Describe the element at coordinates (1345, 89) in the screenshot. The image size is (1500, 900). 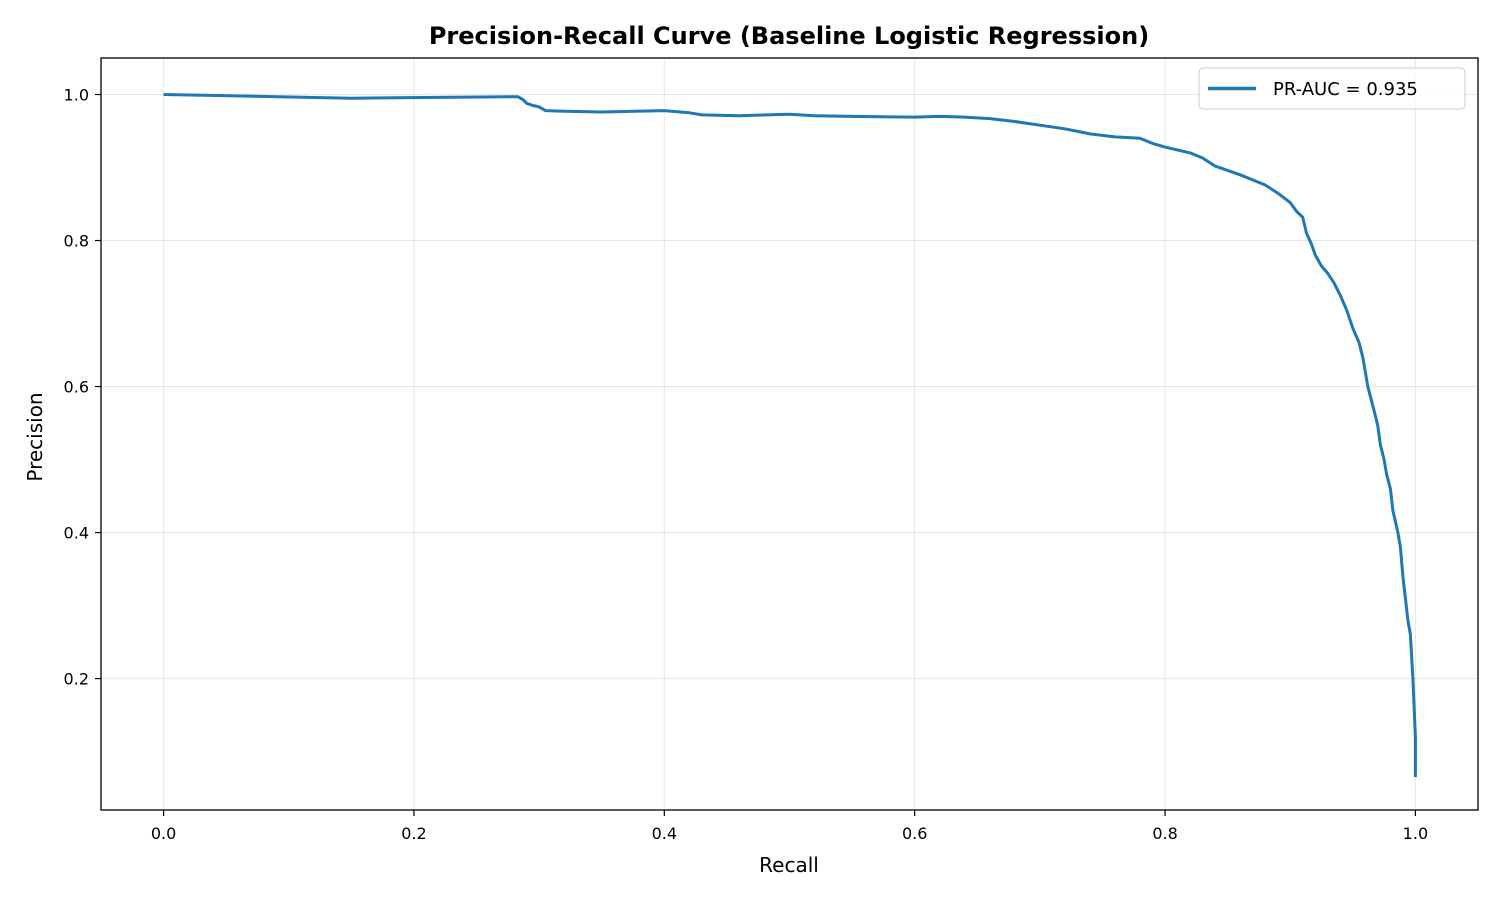
I see `legend-label: PR-AUC = 0.935` at that location.